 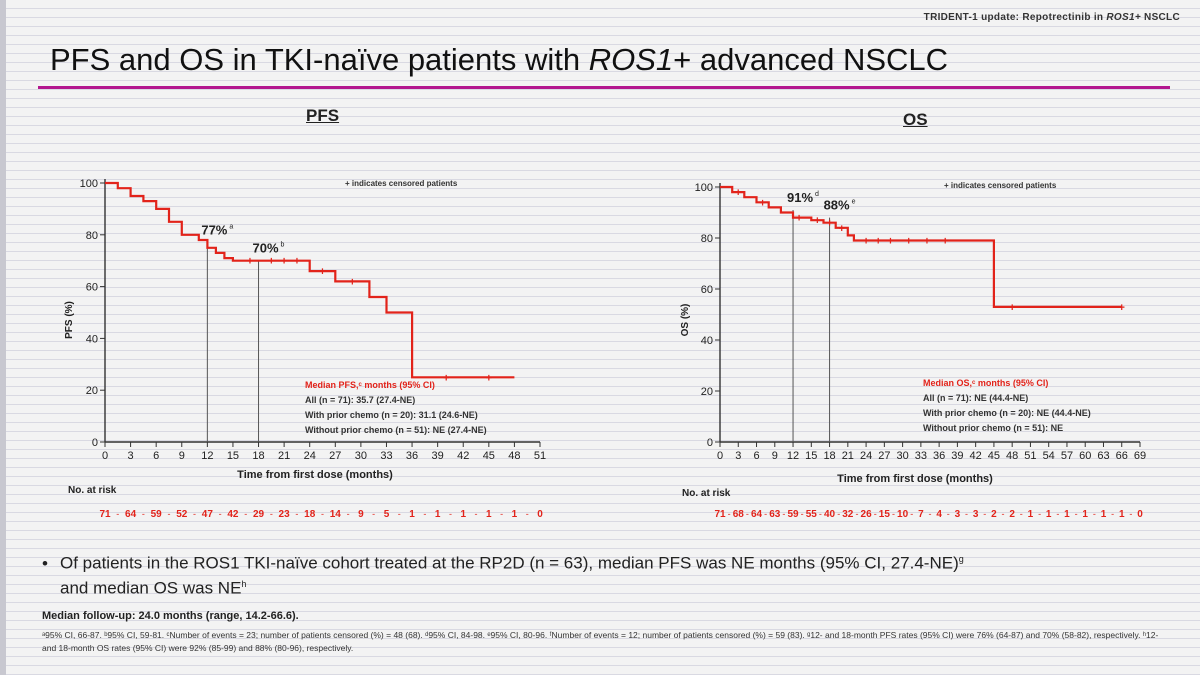 I want to click on c1-y-tick-label: 100, so click(x=89, y=184).